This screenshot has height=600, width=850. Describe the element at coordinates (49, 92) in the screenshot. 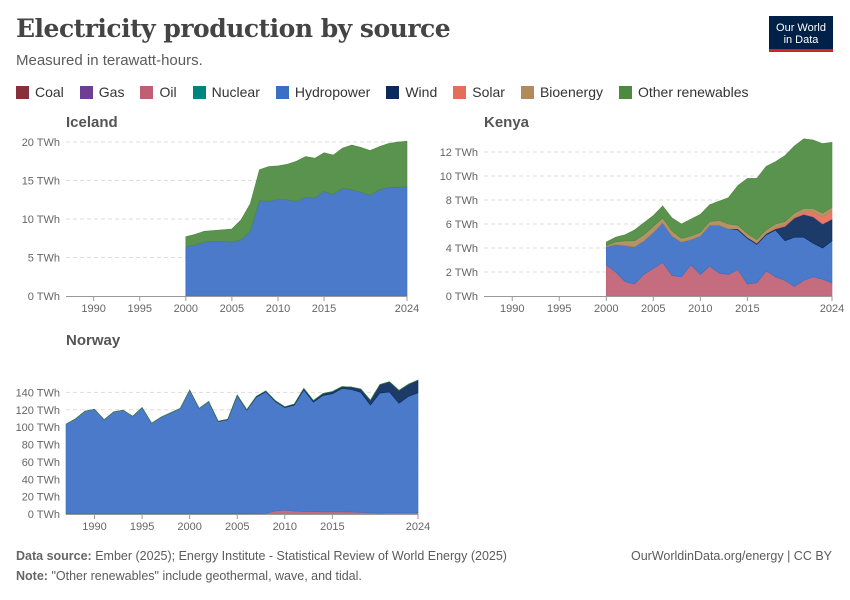

I see `legend-label: Coal` at that location.